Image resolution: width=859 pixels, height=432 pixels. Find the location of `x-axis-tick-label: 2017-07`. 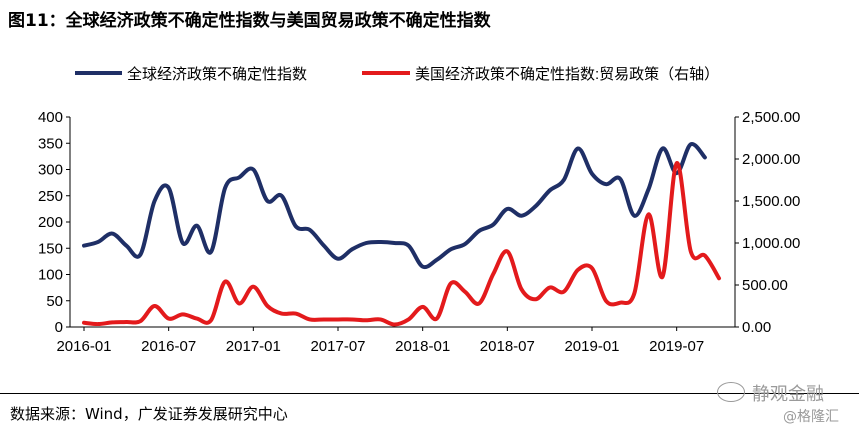

x-axis-tick-label: 2017-07 is located at coordinates (337, 346).